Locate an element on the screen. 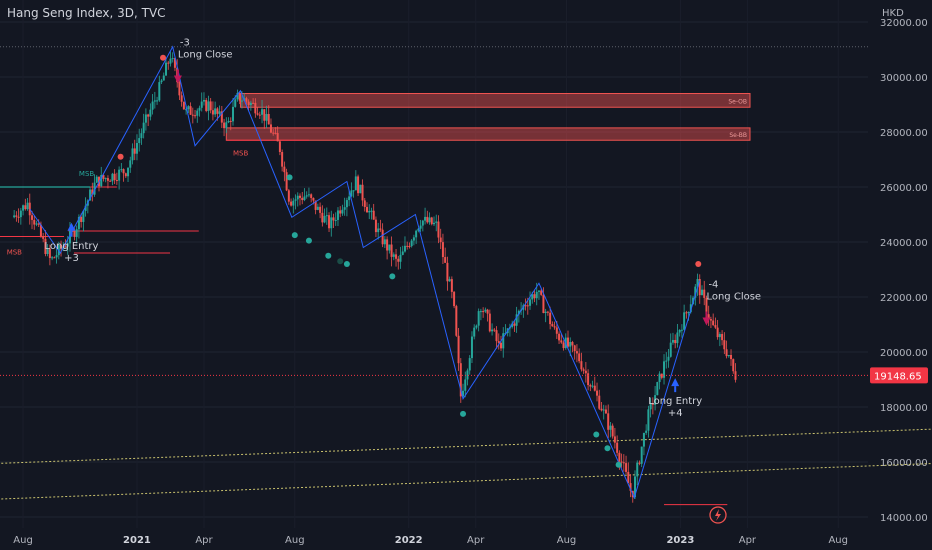 The width and height of the screenshot is (932, 550). last-price-label: 19148.65 is located at coordinates (898, 376).